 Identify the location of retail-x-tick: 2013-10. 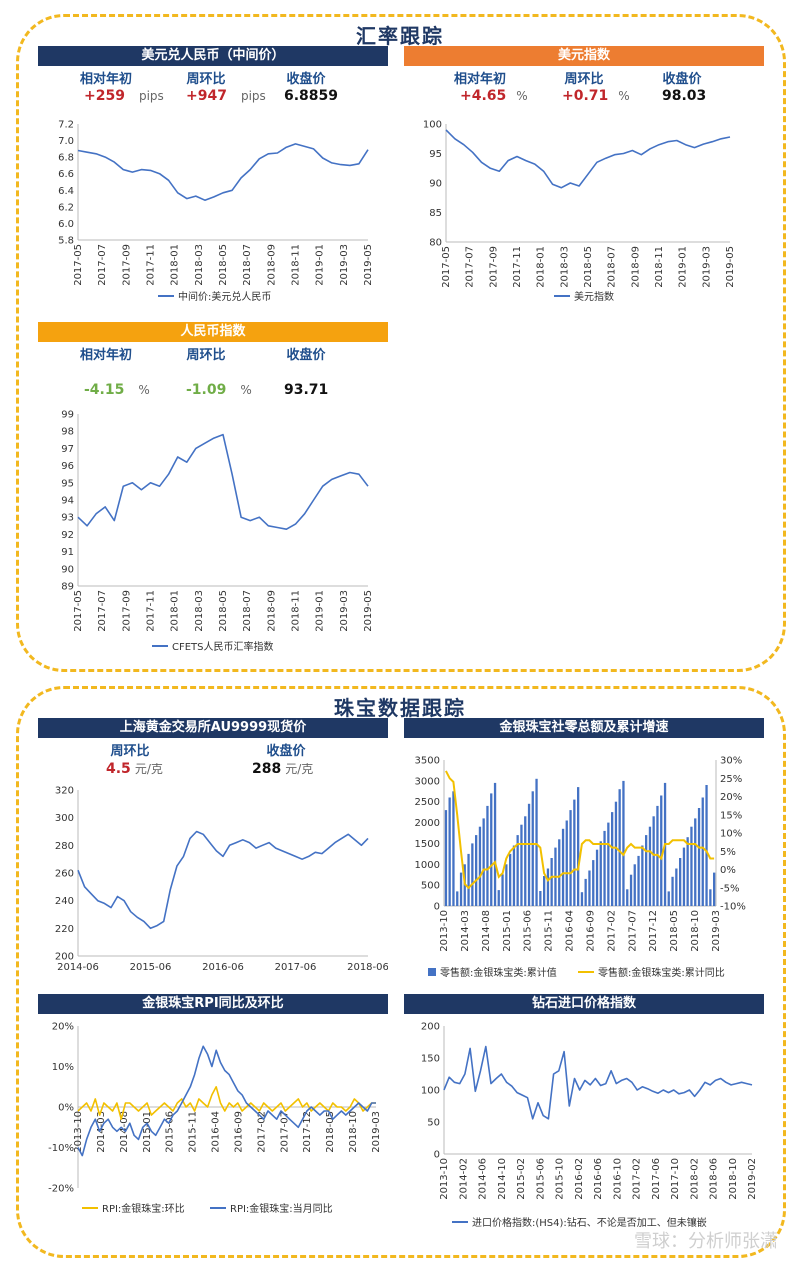
(444, 931).